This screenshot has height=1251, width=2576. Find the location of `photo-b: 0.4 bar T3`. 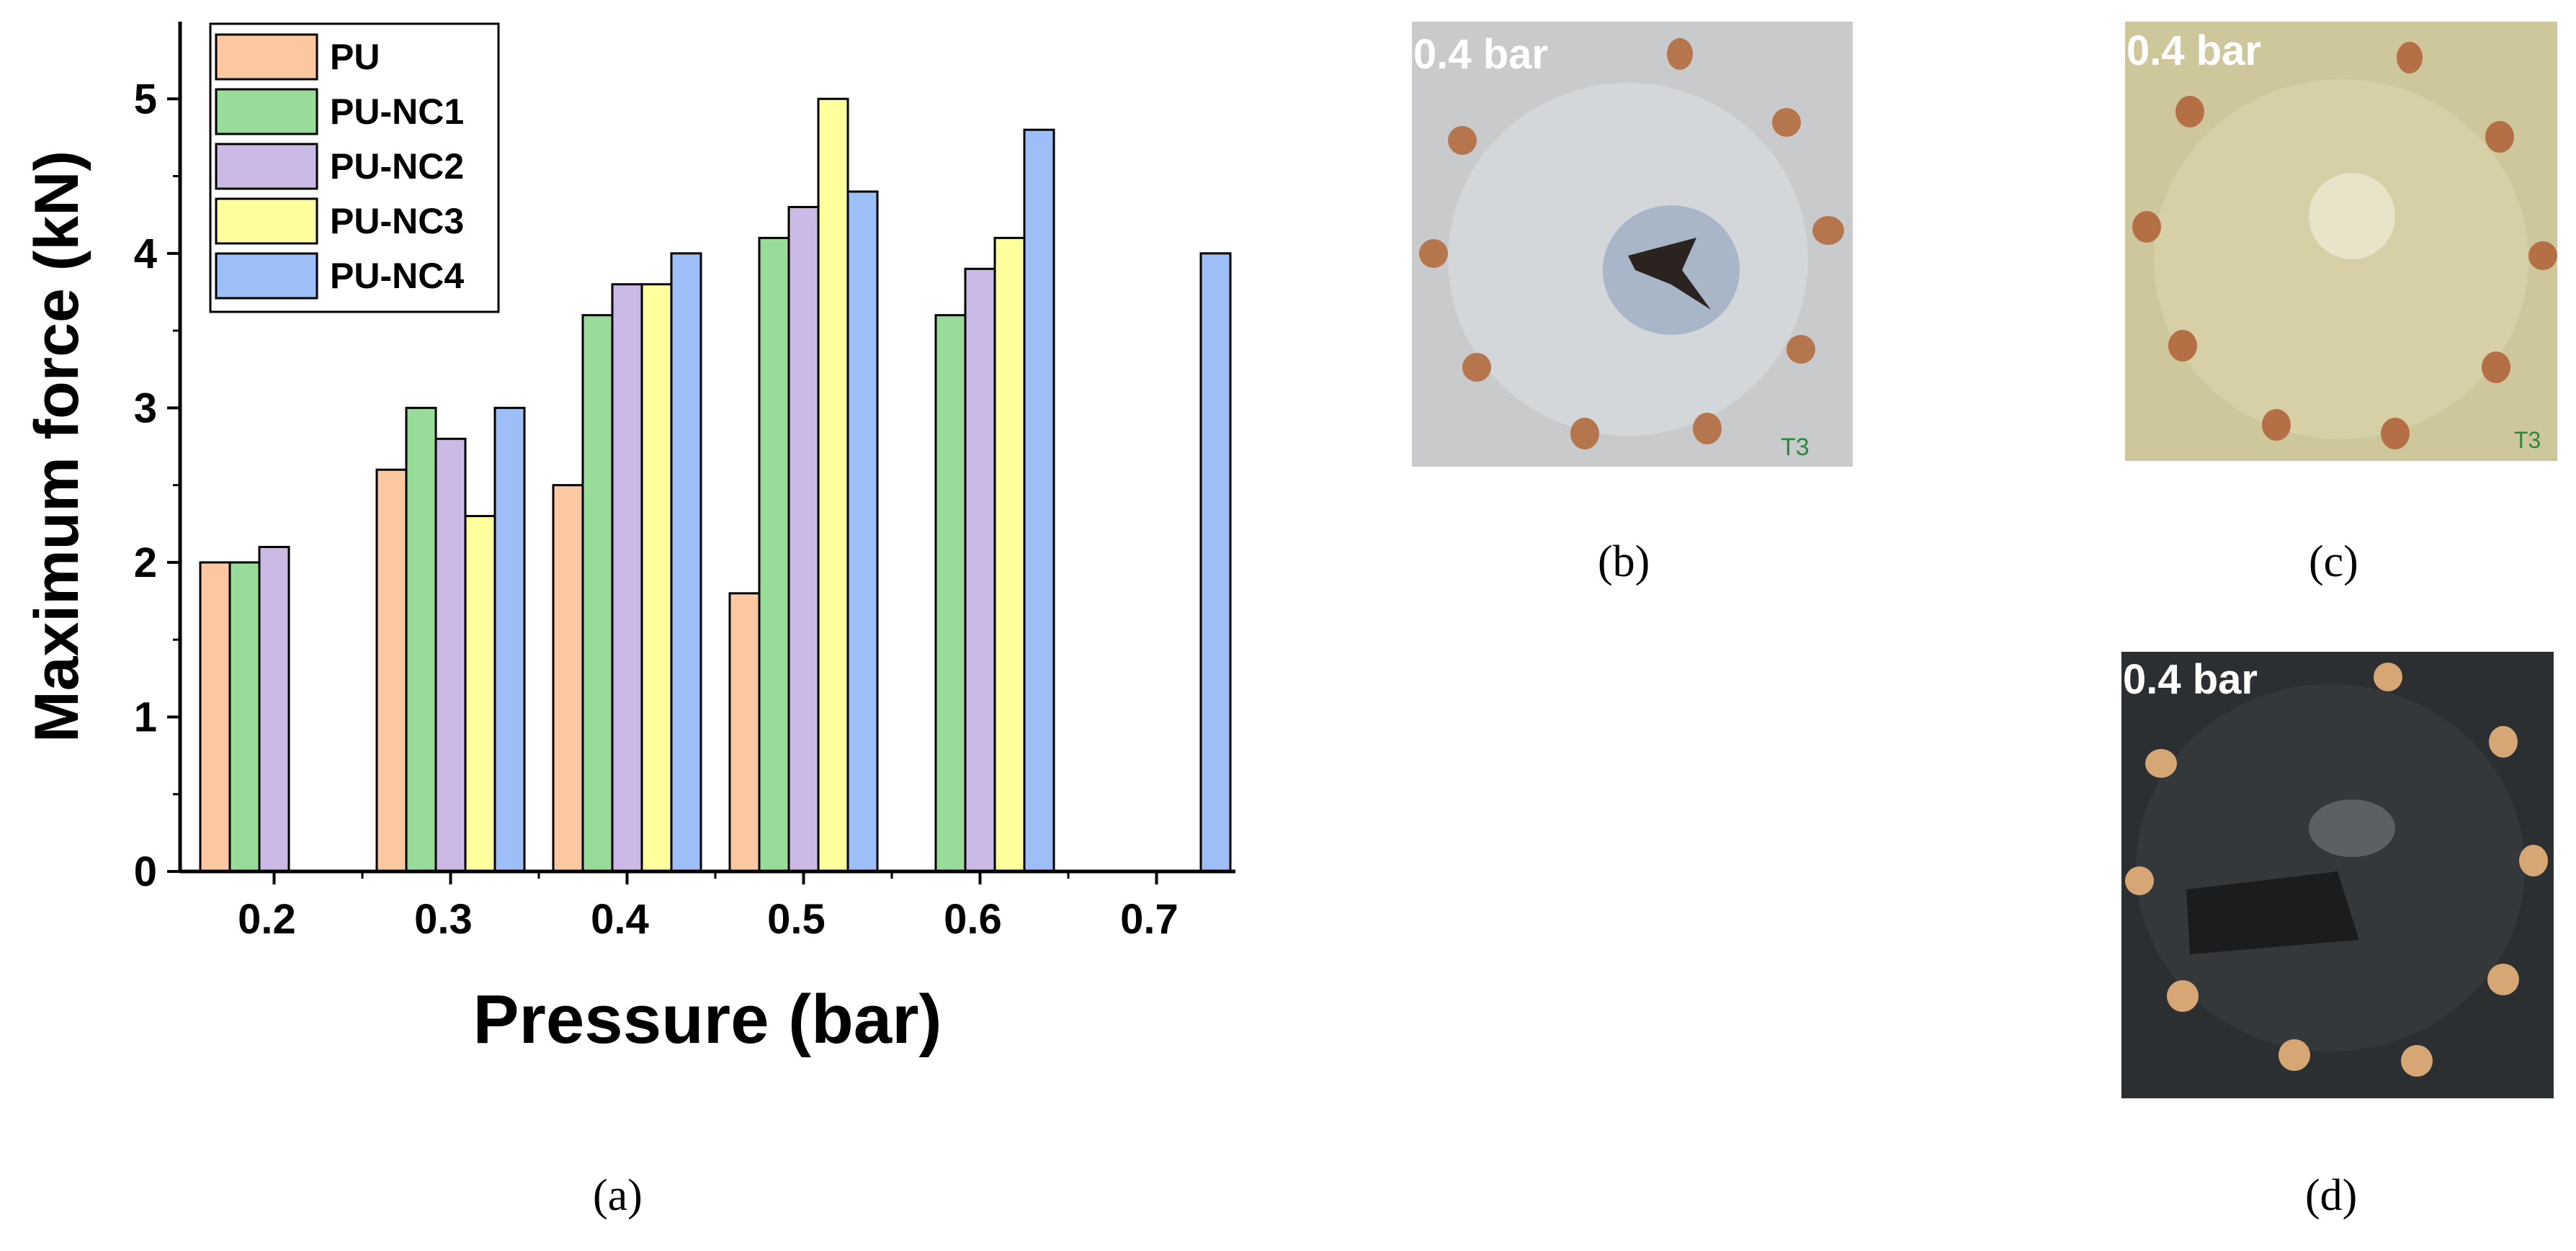

photo-b: 0.4 bar T3 is located at coordinates (1632, 245).